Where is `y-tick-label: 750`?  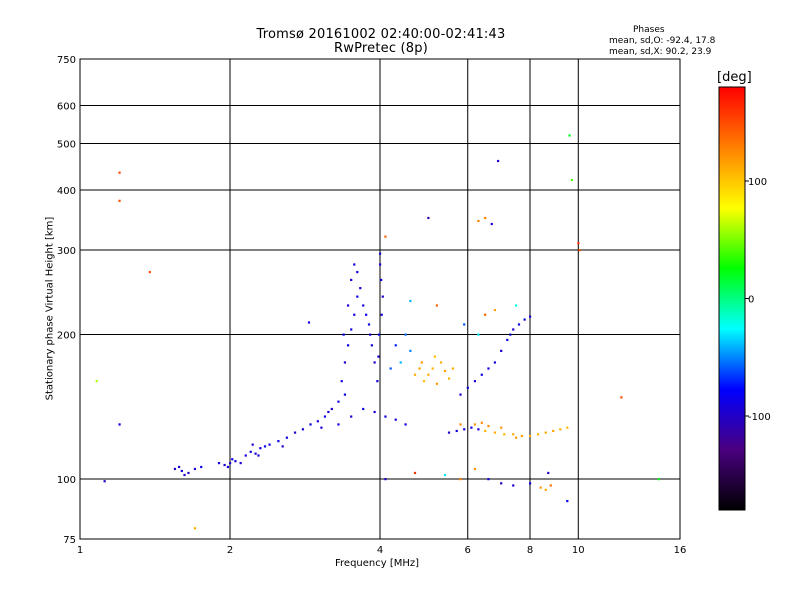
y-tick-label: 750 is located at coordinates (66, 60).